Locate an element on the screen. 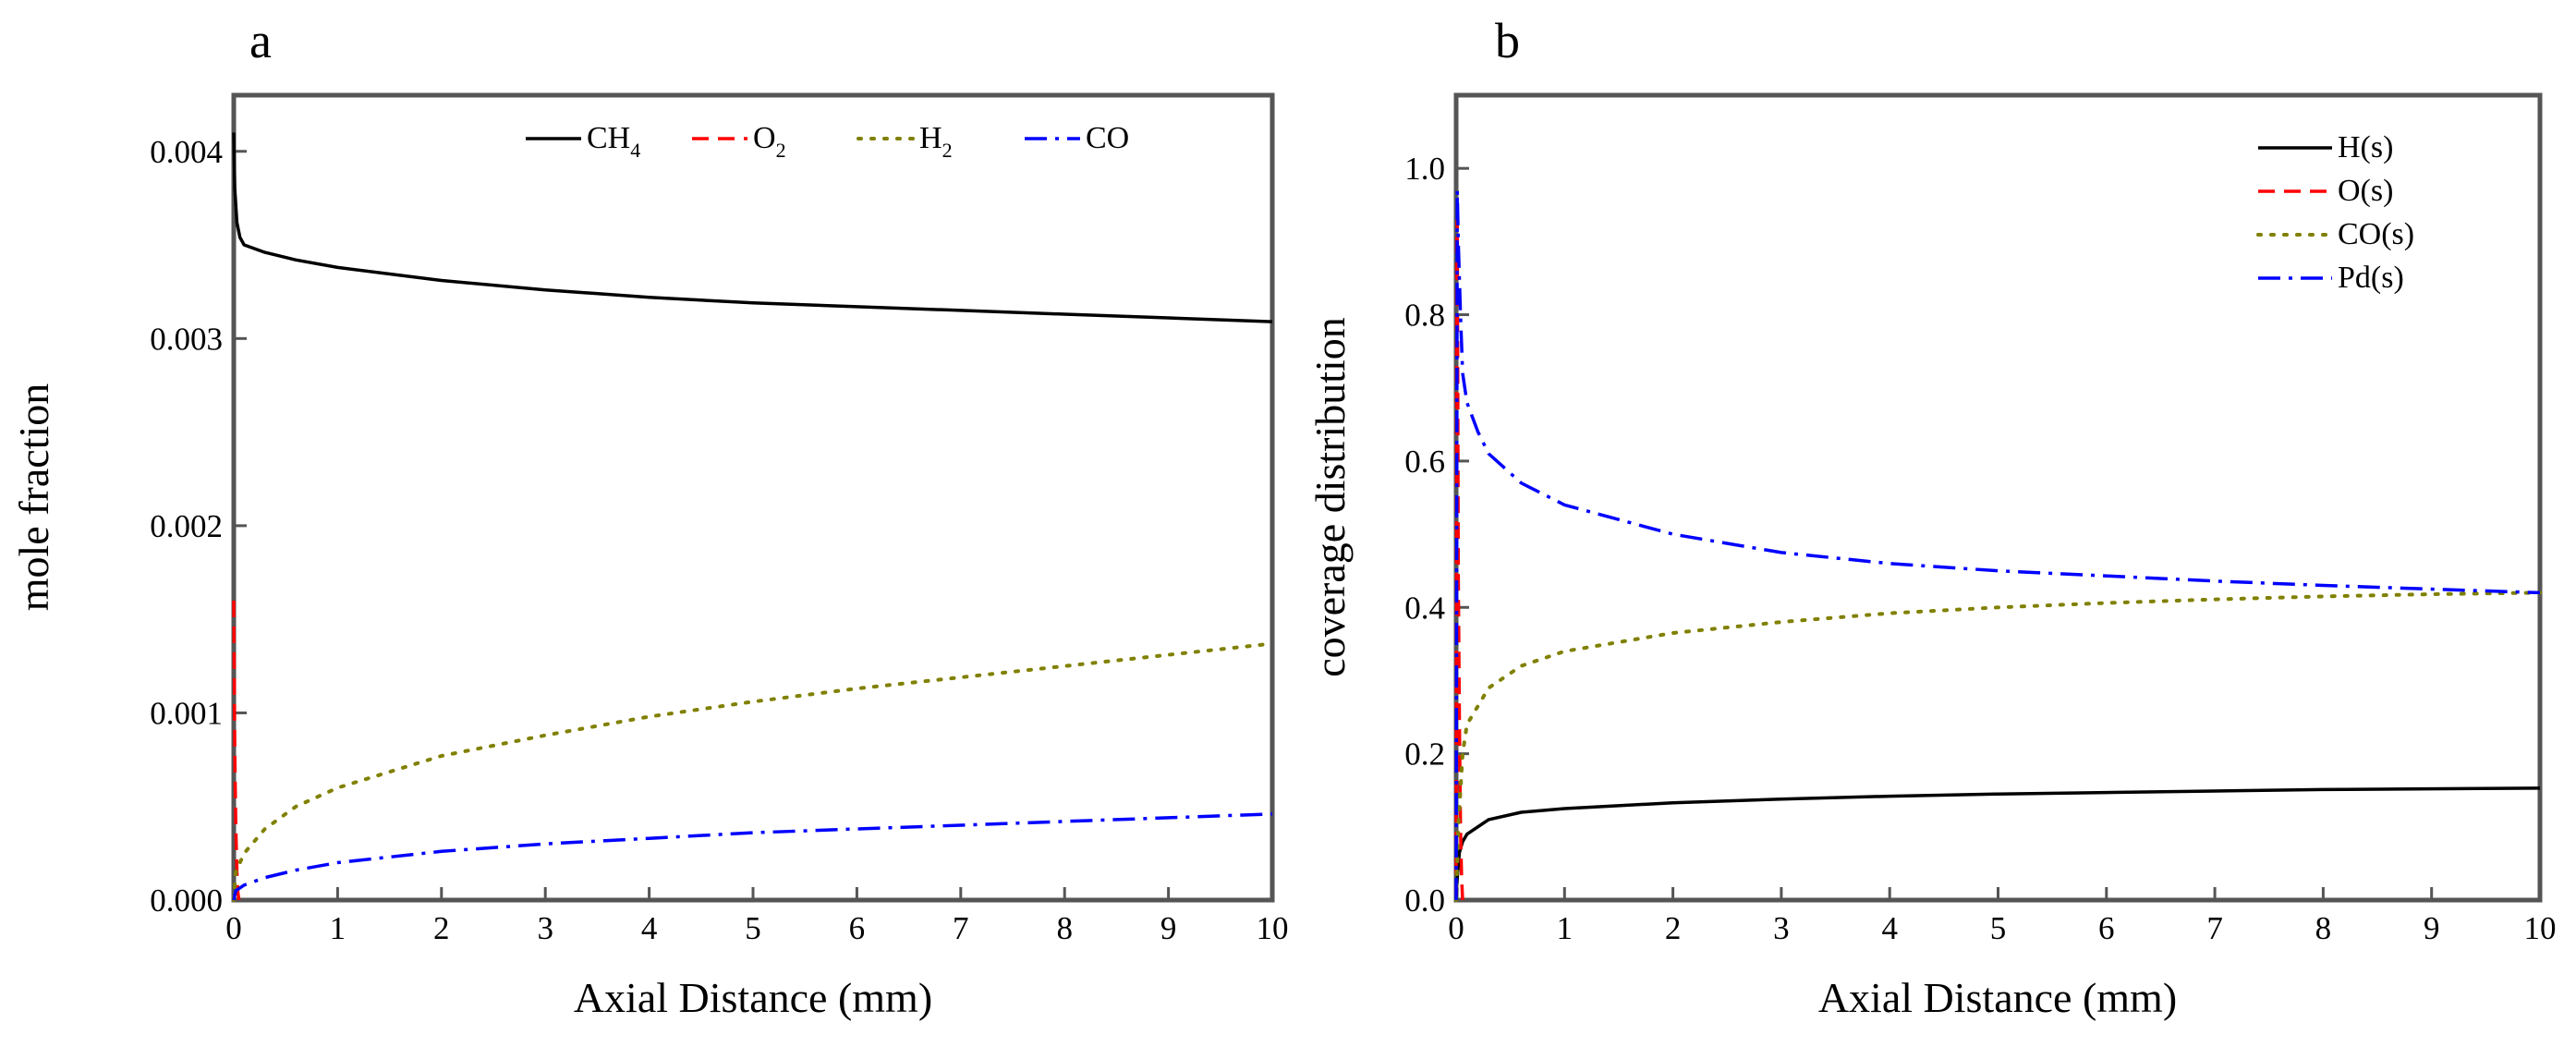 This screenshot has width=2576, height=1047. panel-a-x-tick-label: 4 is located at coordinates (649, 928).